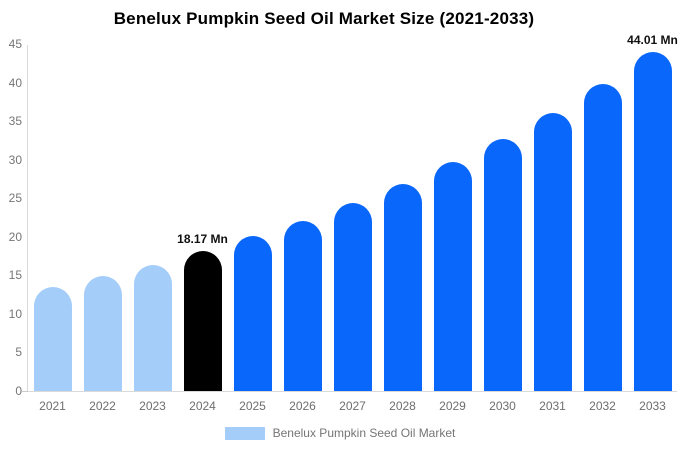 The height and width of the screenshot is (450, 680). Describe the element at coordinates (252, 406) in the screenshot. I see `x-axis-label-2025: 2025` at that location.